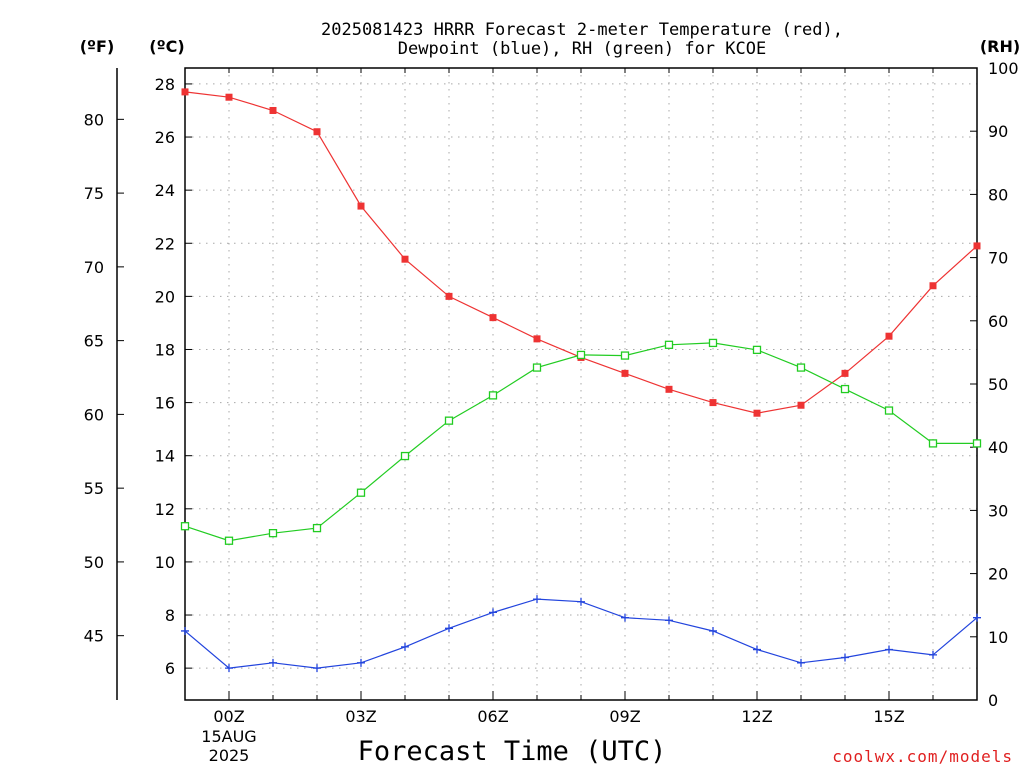 The image size is (1024, 768). What do you see at coordinates (165, 349) in the screenshot?
I see `celsius-tick-label: 18` at bounding box center [165, 349].